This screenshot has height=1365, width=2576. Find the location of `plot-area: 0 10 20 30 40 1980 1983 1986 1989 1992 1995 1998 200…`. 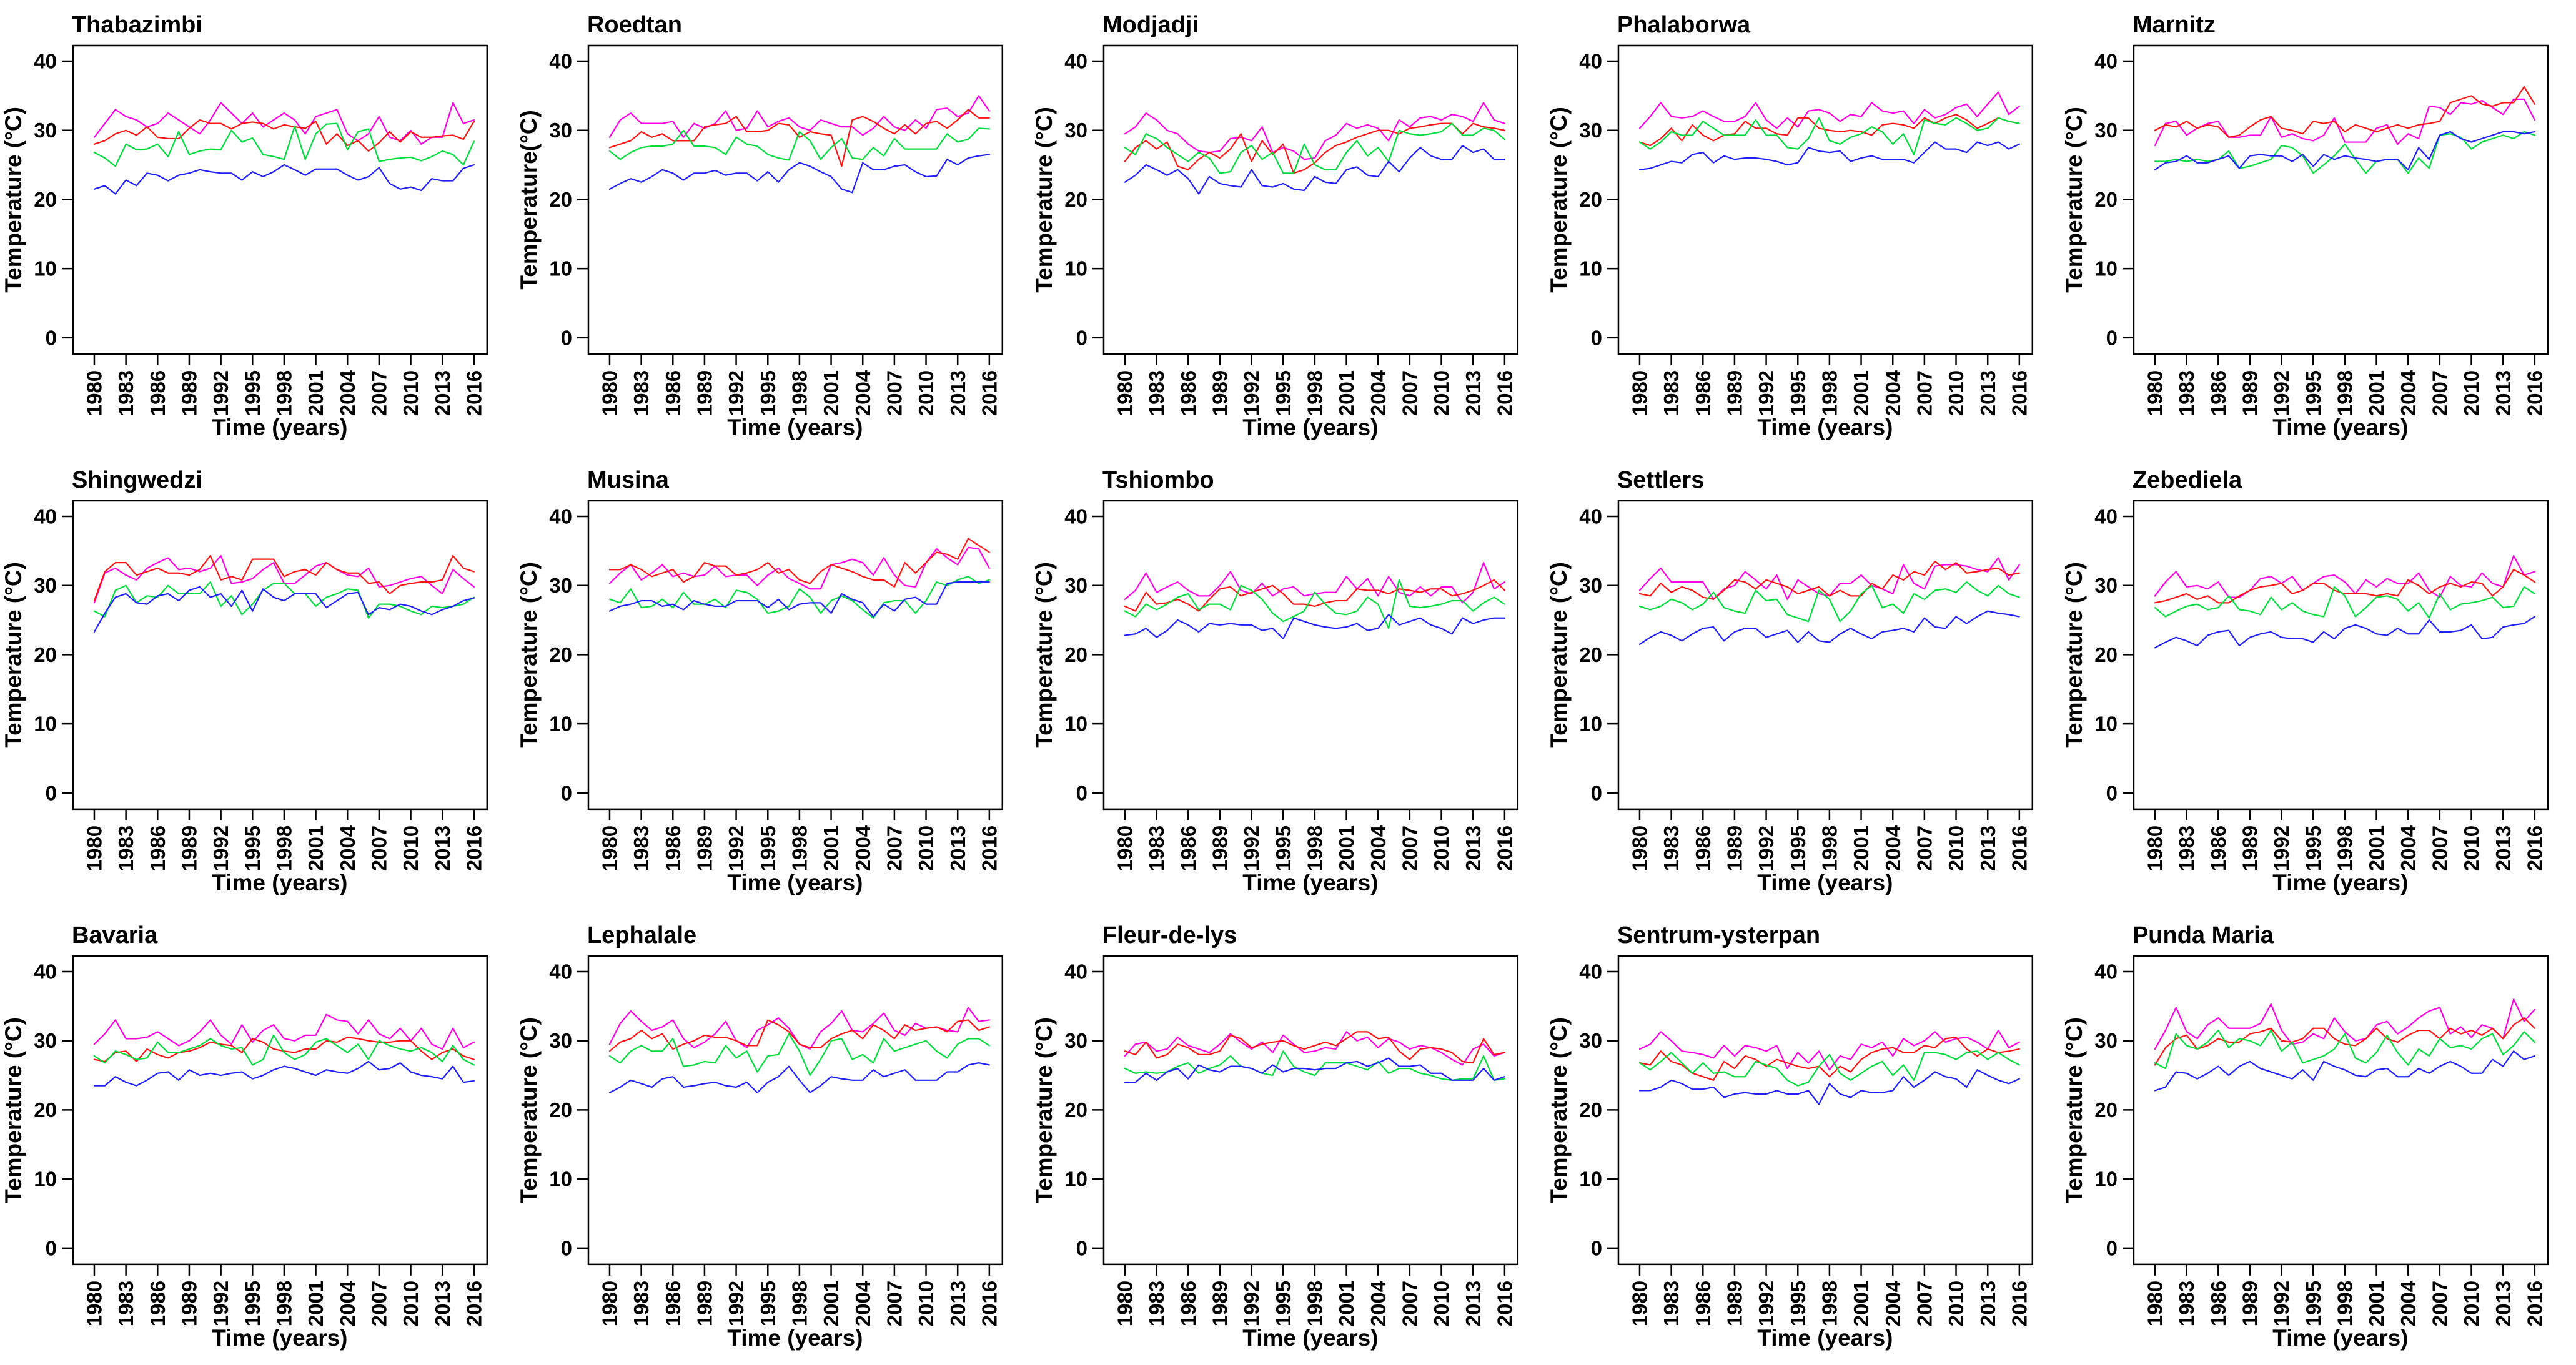

plot-area: 0 10 20 30 40 1980 1983 1986 1989 1992 1995 1998 200… is located at coordinates (1291, 230).